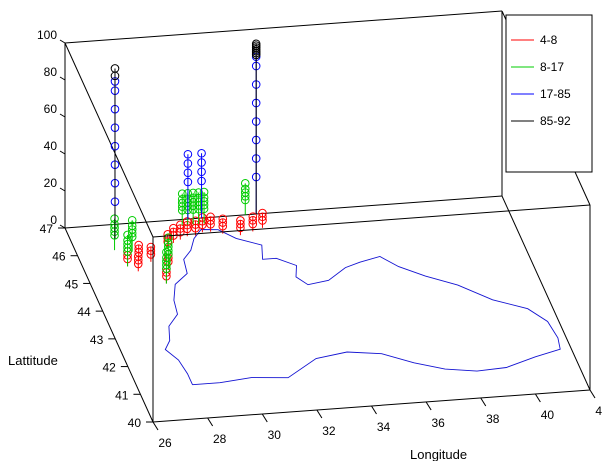 This screenshot has width=602, height=461. I want to click on y-tick-label: 43, so click(97, 340).